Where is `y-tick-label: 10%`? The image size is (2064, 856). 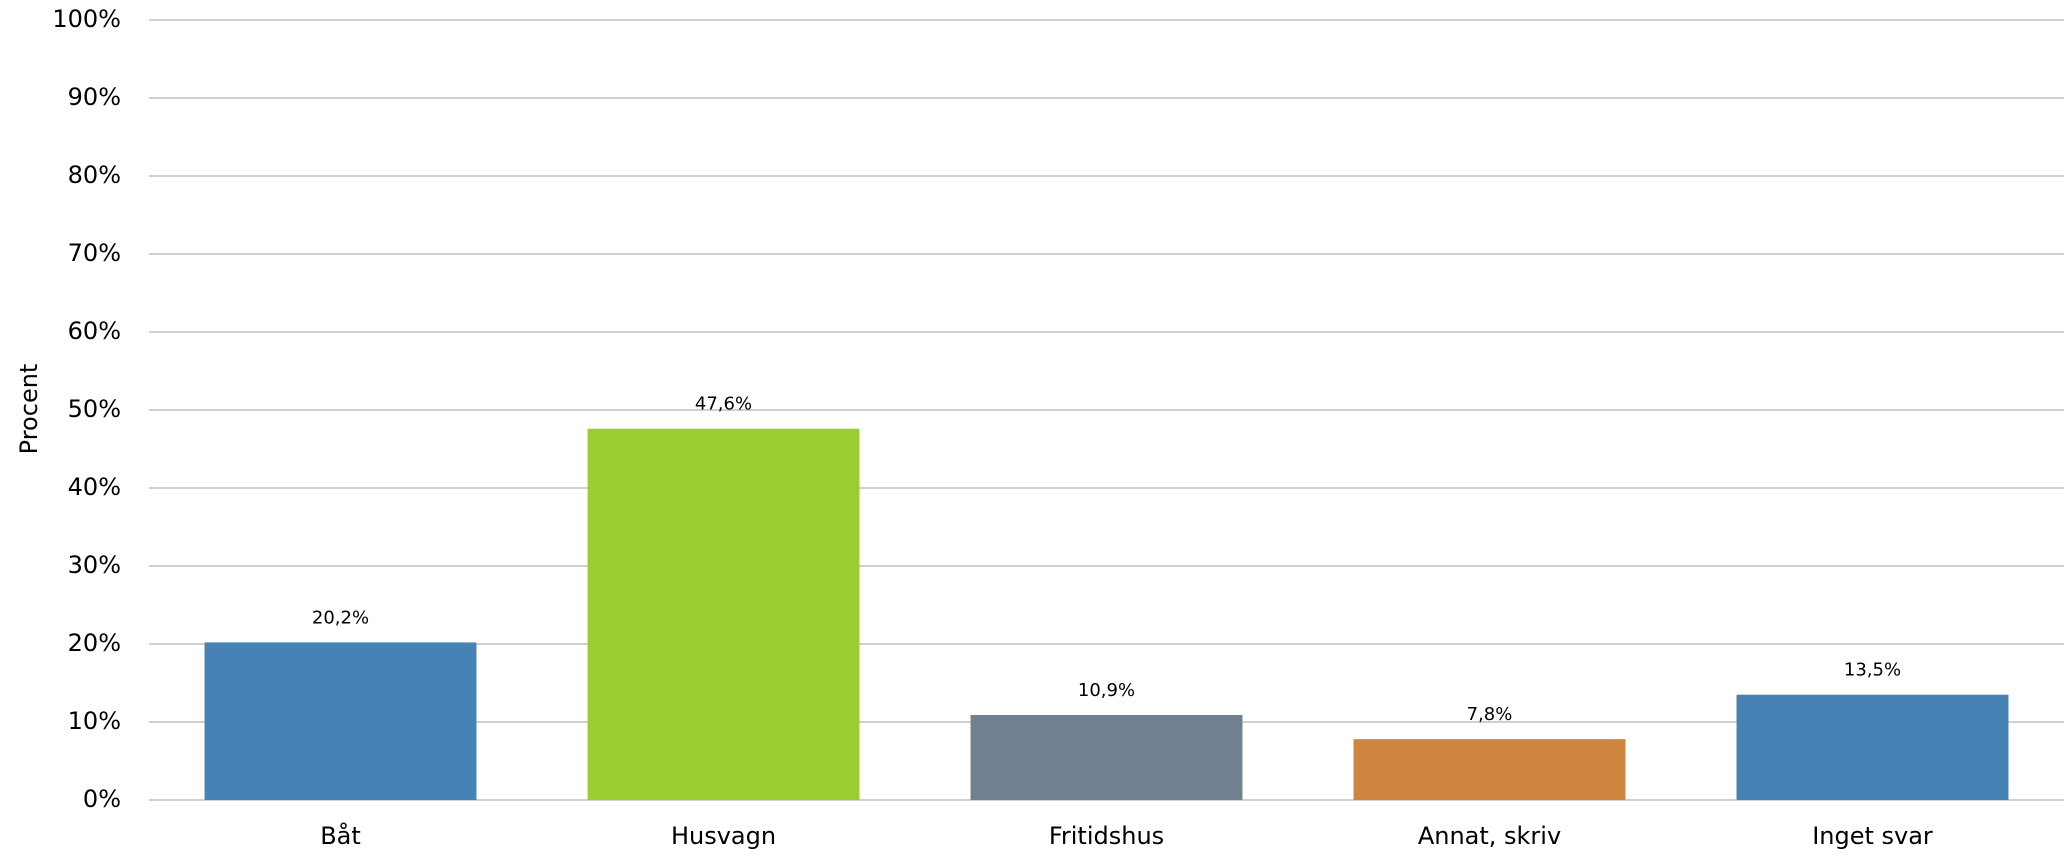 y-tick-label: 10% is located at coordinates (94, 721).